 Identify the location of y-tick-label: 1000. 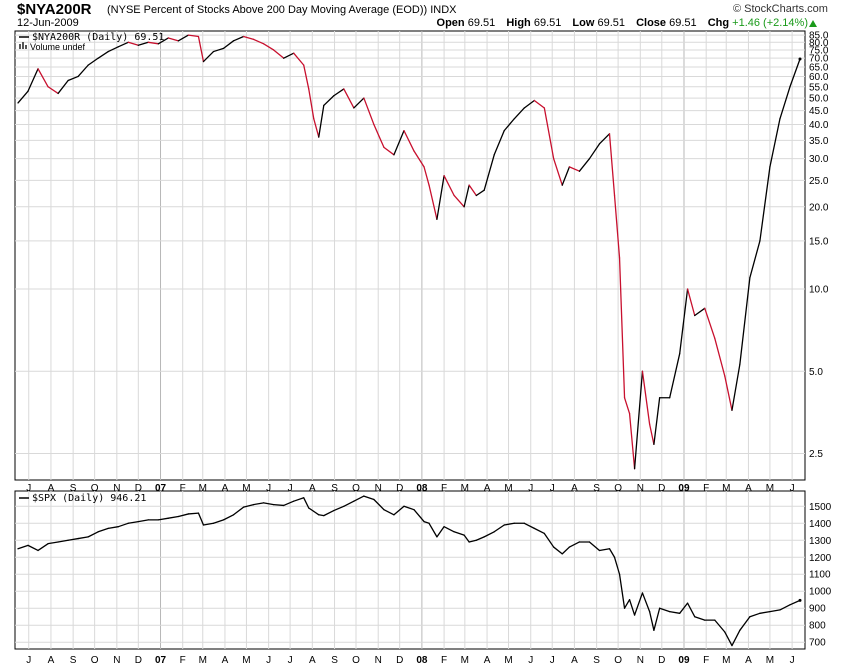
(820, 592).